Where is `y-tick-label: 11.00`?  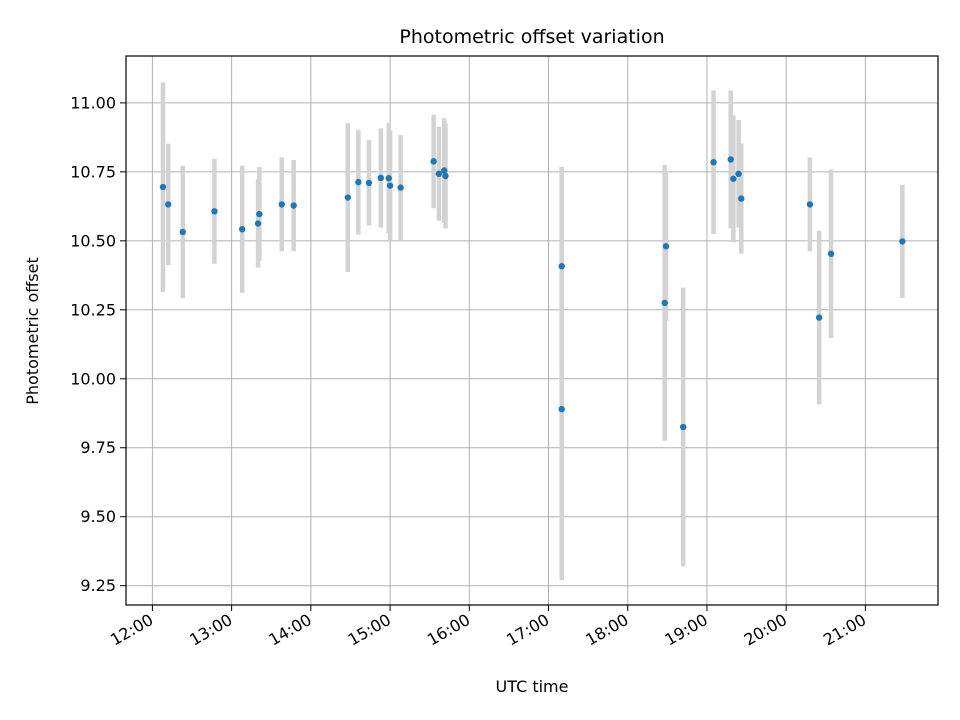 y-tick-label: 11.00 is located at coordinates (93, 102).